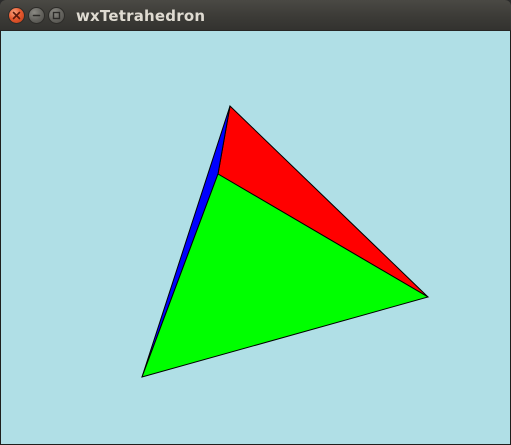 Image resolution: width=511 pixels, height=445 pixels. I want to click on window-controls, so click(37, 16).